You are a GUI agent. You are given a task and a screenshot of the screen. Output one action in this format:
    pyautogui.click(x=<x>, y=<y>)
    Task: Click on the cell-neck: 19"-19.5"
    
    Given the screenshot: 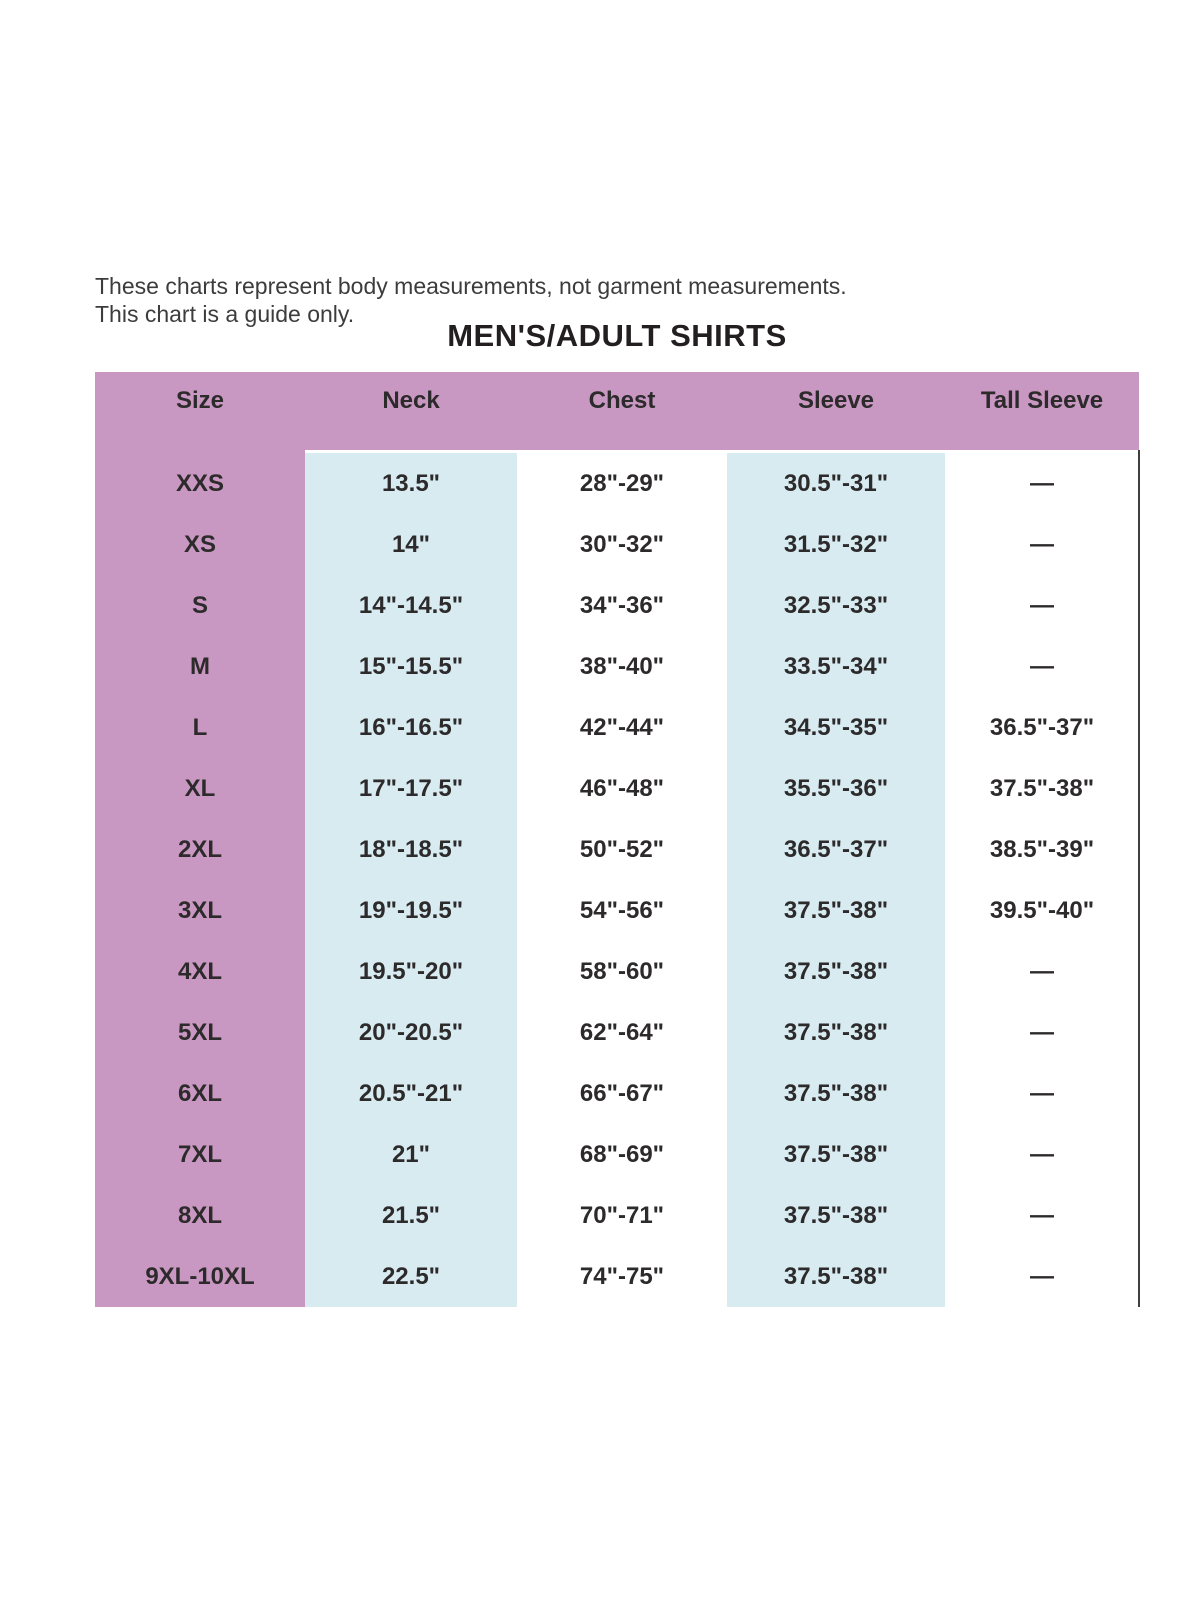 What is the action you would take?
    pyautogui.click(x=411, y=910)
    